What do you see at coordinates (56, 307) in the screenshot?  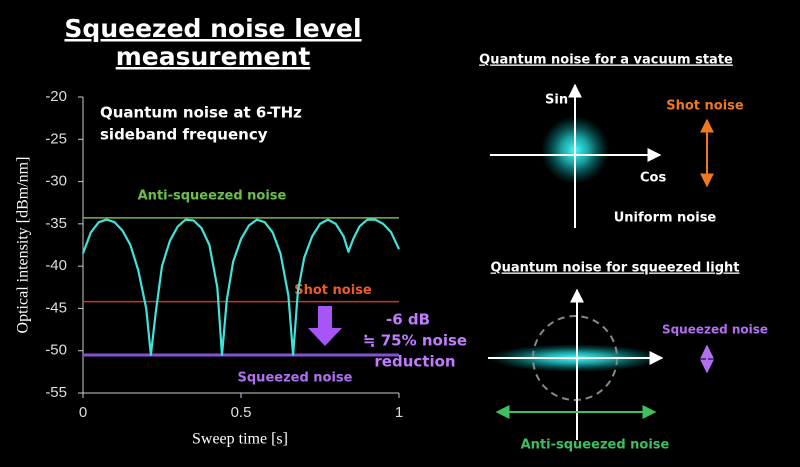 I see `y-tick-label: -45` at bounding box center [56, 307].